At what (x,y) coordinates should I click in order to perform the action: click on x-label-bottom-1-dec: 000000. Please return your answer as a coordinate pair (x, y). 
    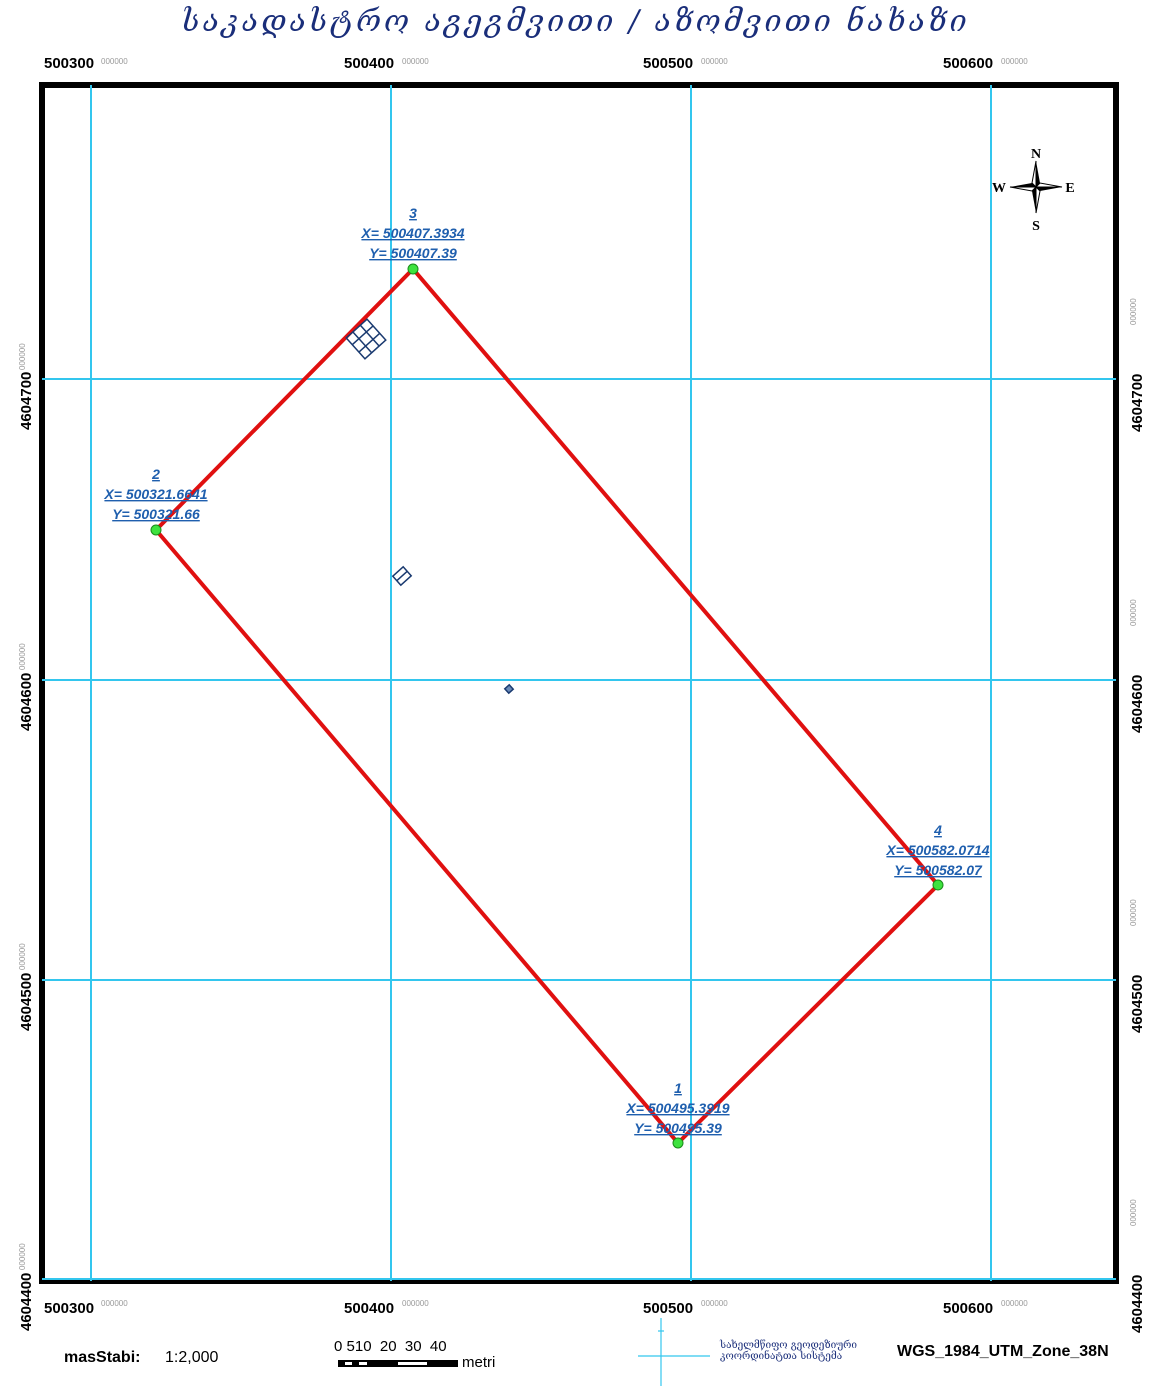
    Looking at the image, I should click on (114, 1303).